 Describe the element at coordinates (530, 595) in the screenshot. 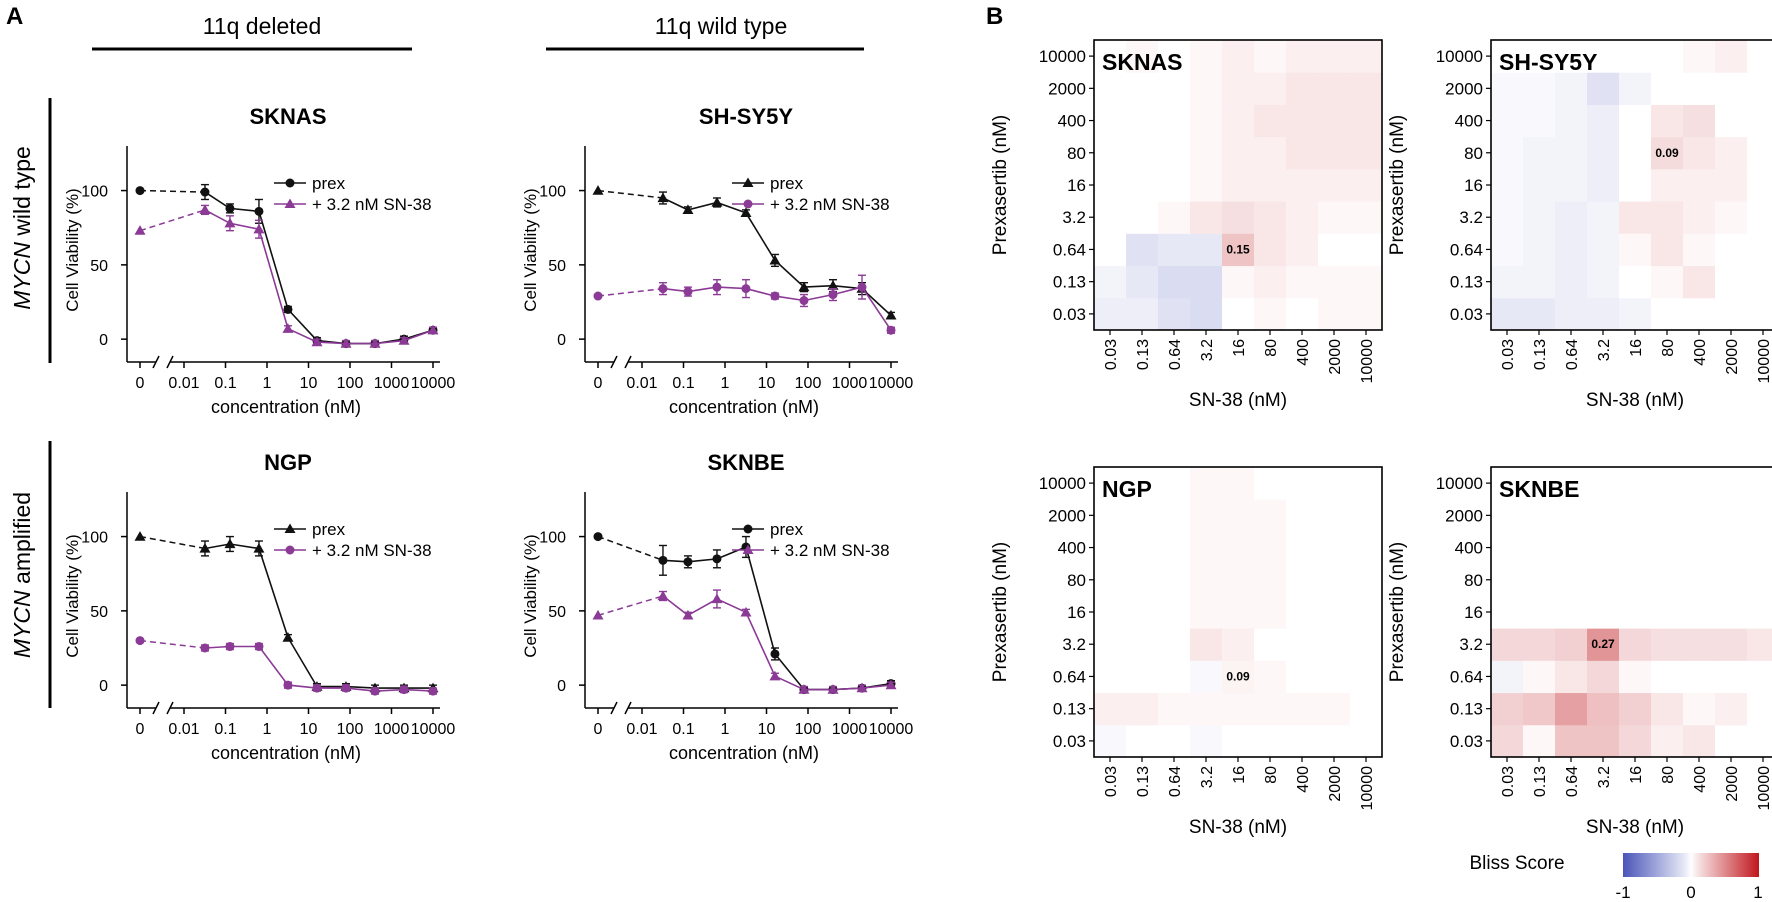

I see `y-axis-label: Cell Viability (%)` at that location.